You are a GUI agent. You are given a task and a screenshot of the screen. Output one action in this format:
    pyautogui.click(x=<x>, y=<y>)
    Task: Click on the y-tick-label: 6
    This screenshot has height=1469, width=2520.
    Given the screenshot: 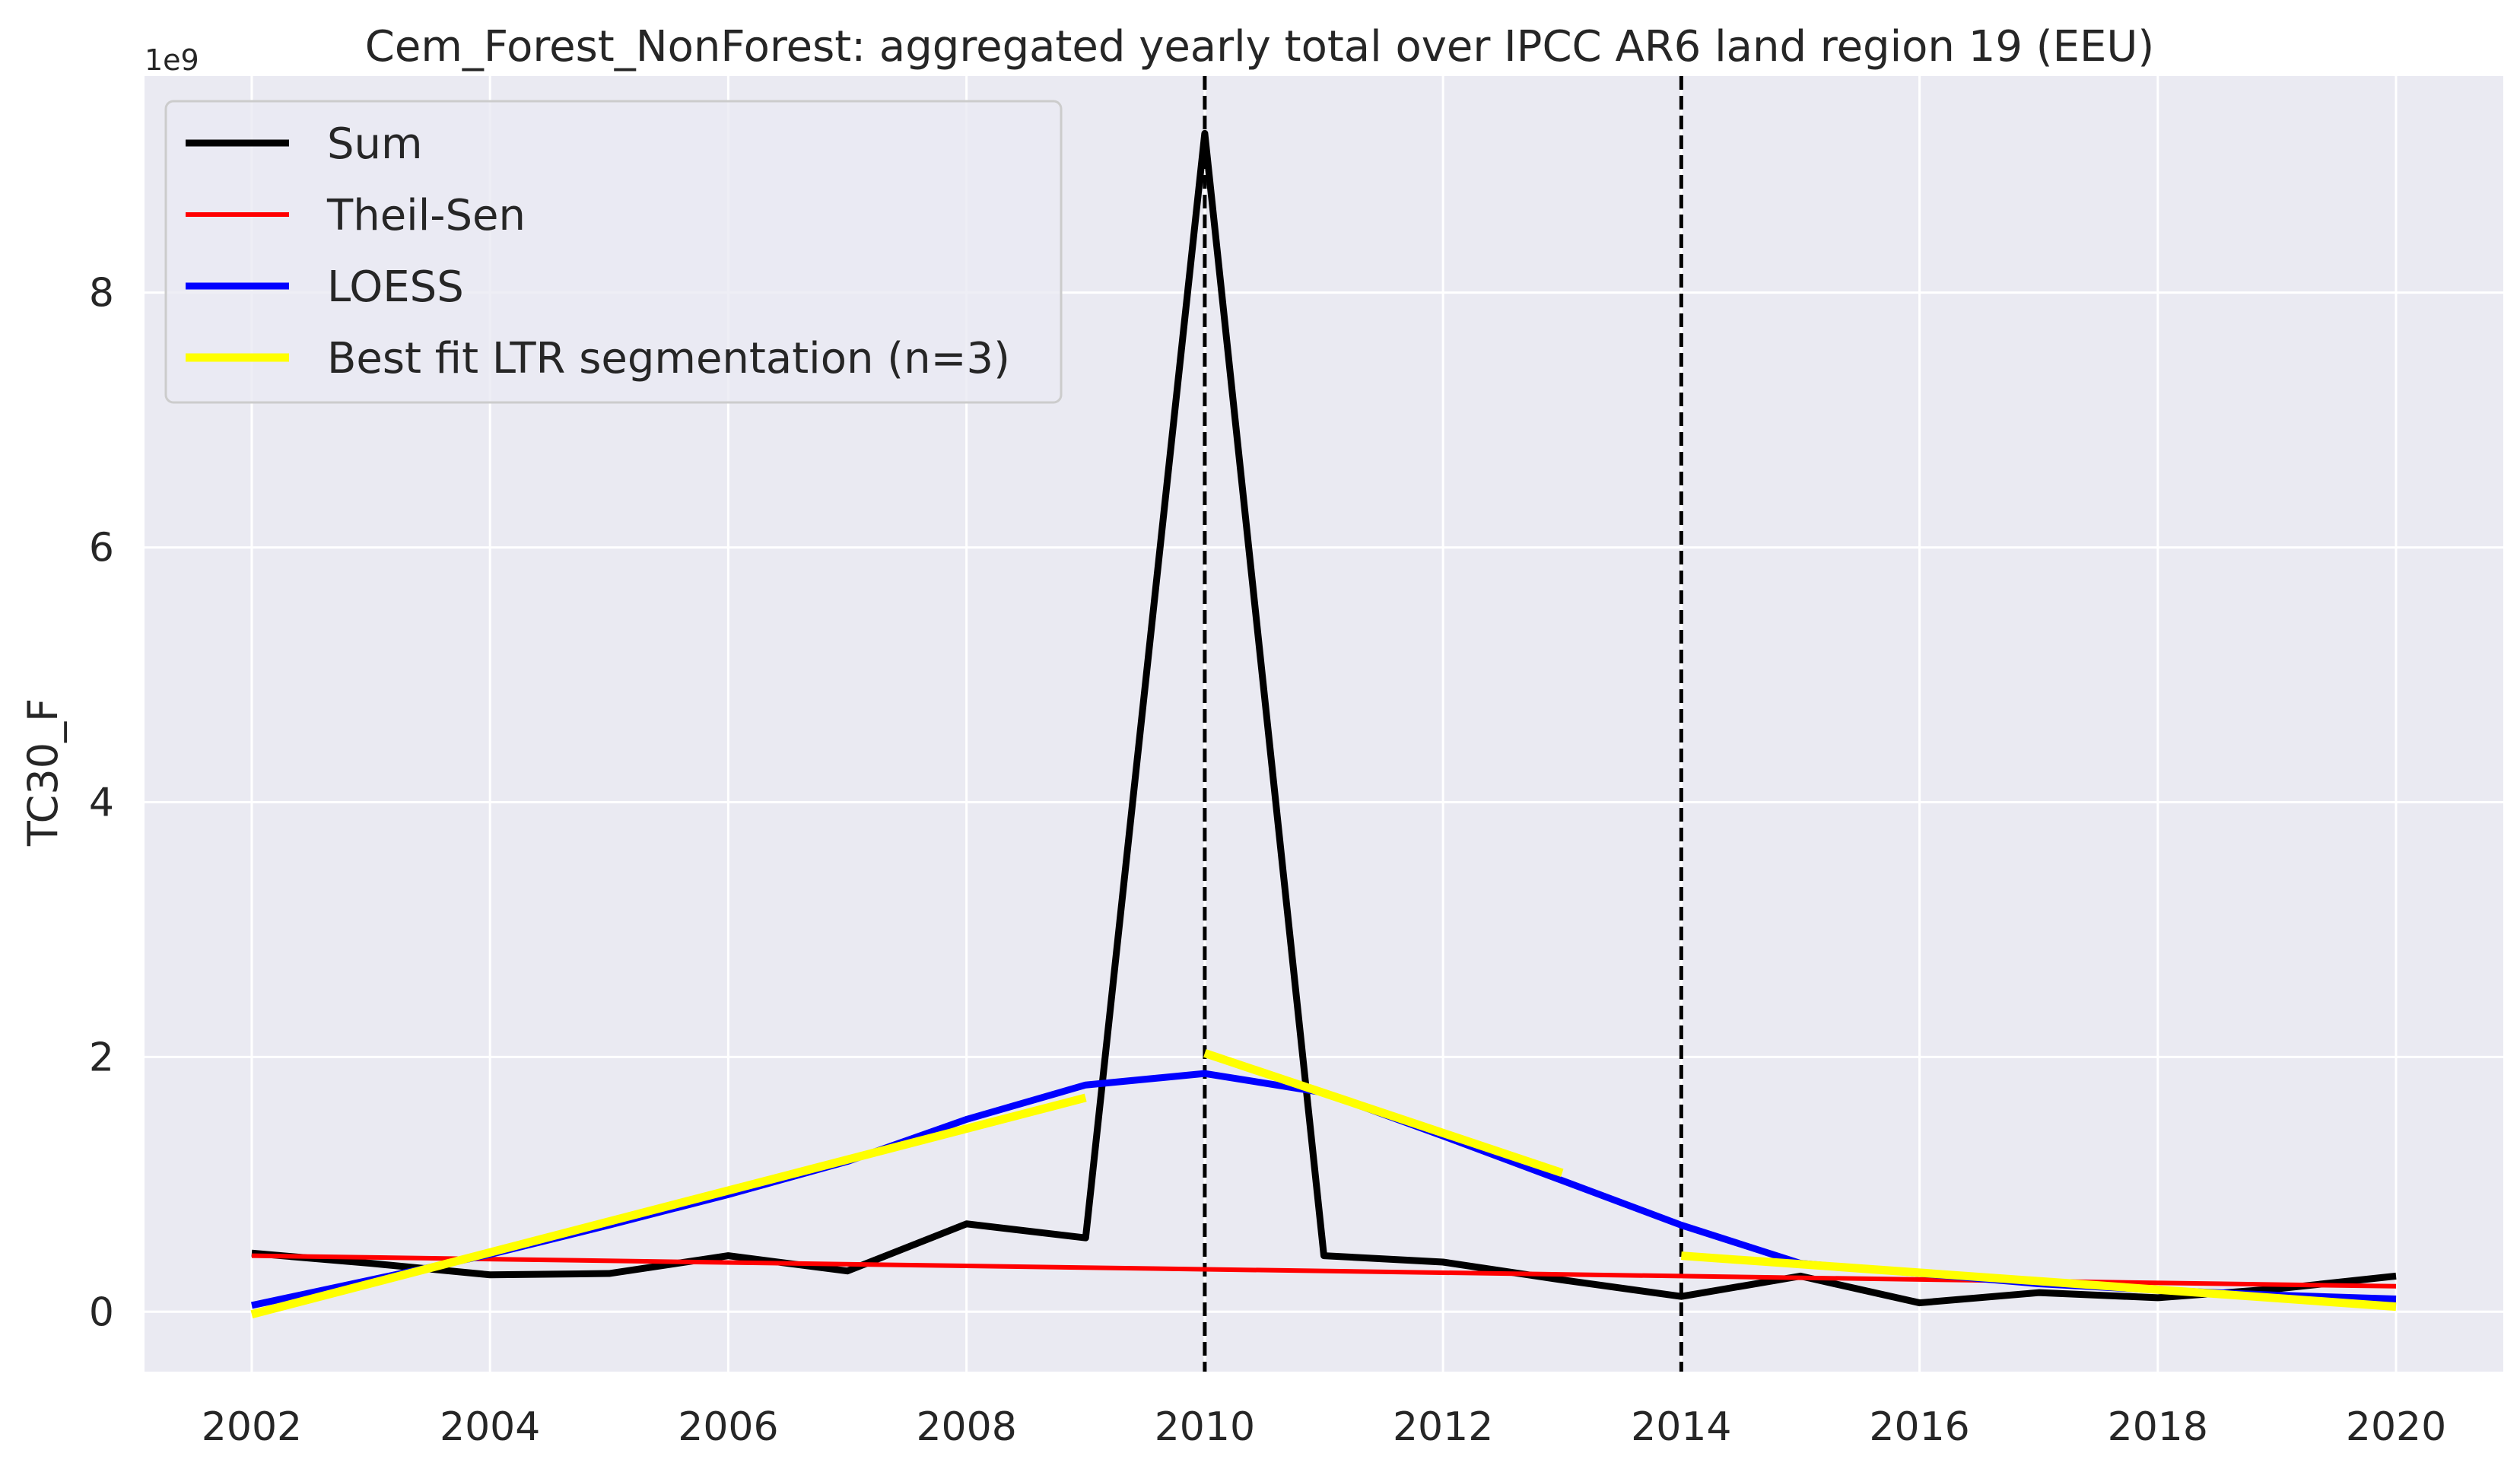 What is the action you would take?
    pyautogui.click(x=101, y=548)
    